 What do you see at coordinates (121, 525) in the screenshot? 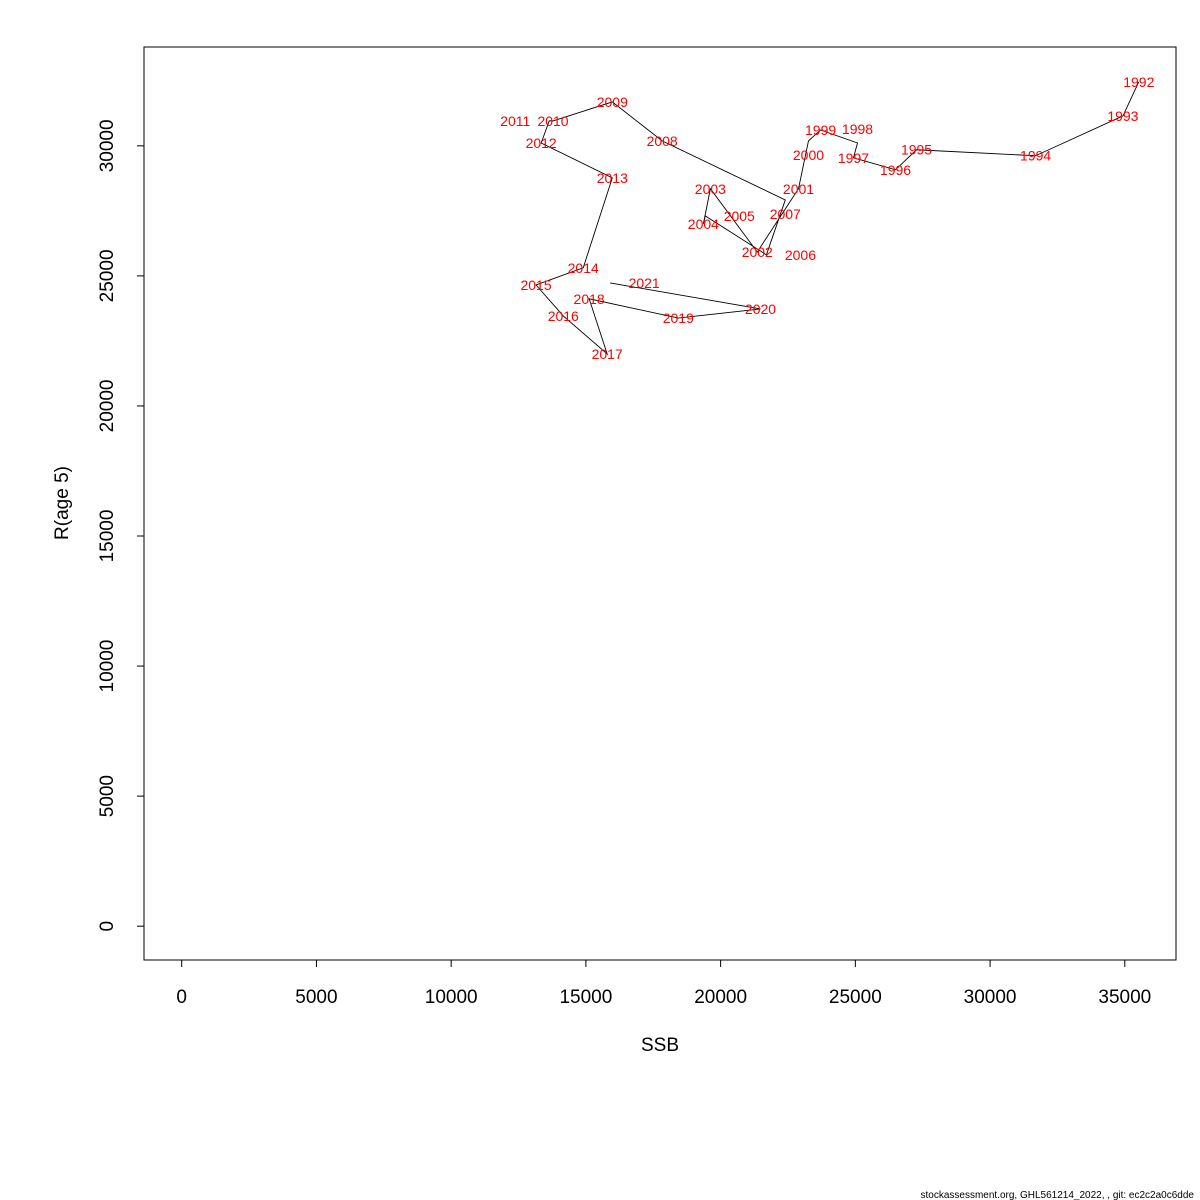
I see `y-axis: 0 5000 10000 15000 20000 25000 30000` at bounding box center [121, 525].